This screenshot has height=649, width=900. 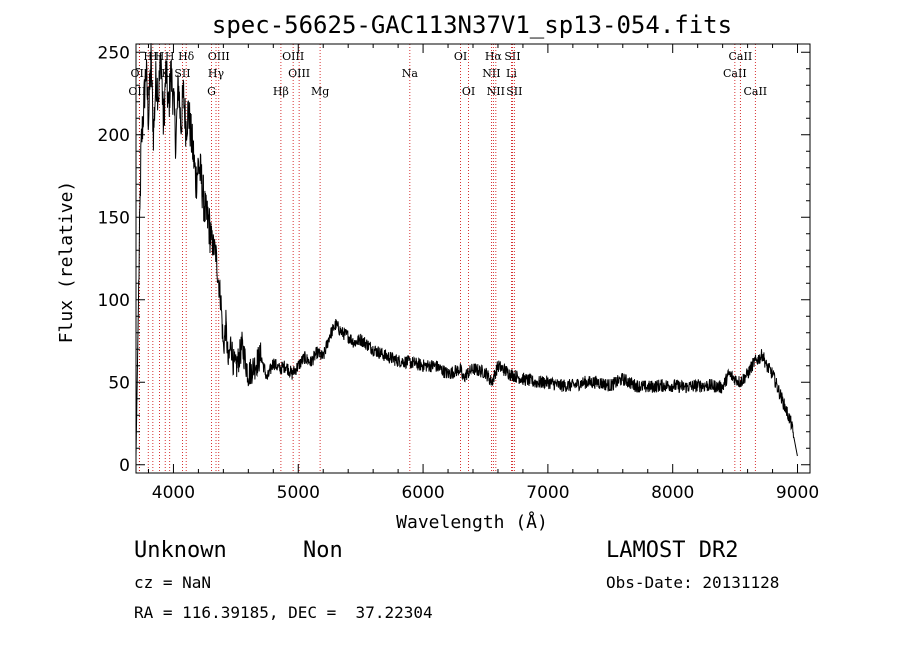 What do you see at coordinates (173, 582) in the screenshot?
I see `redshift-value: cz = NaN` at bounding box center [173, 582].